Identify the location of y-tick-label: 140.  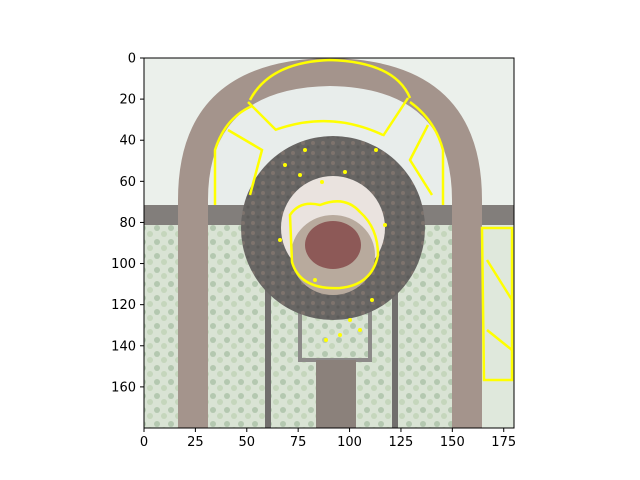
(123, 346).